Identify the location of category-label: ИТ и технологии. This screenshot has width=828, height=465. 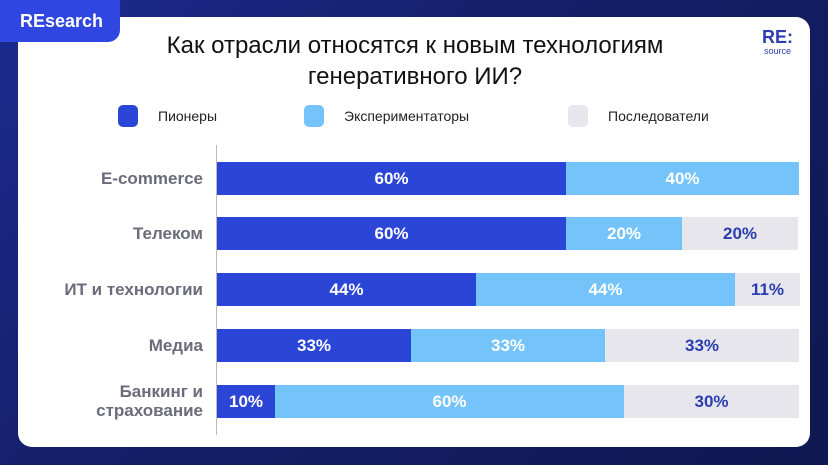
(133, 289).